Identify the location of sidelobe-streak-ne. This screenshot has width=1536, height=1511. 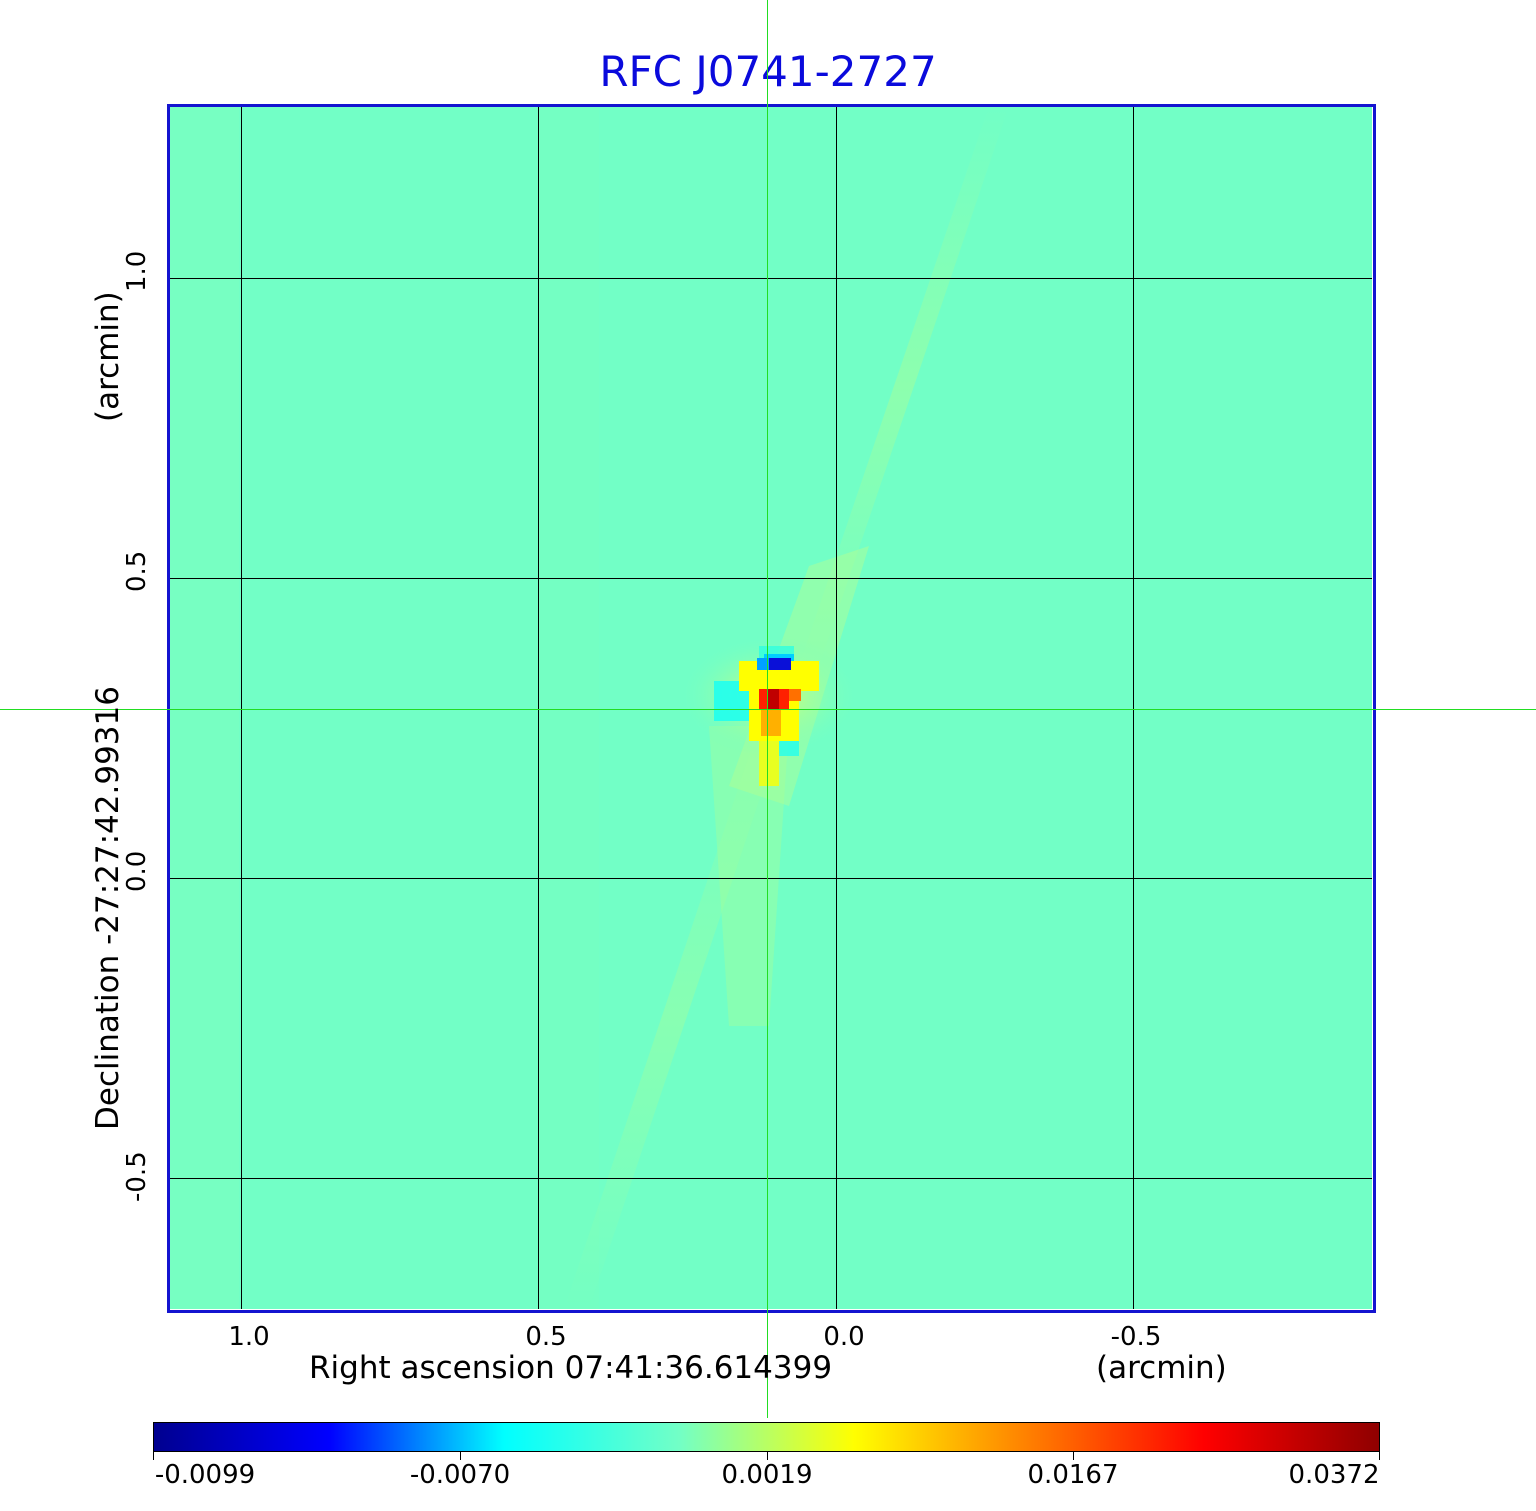
(904, 386).